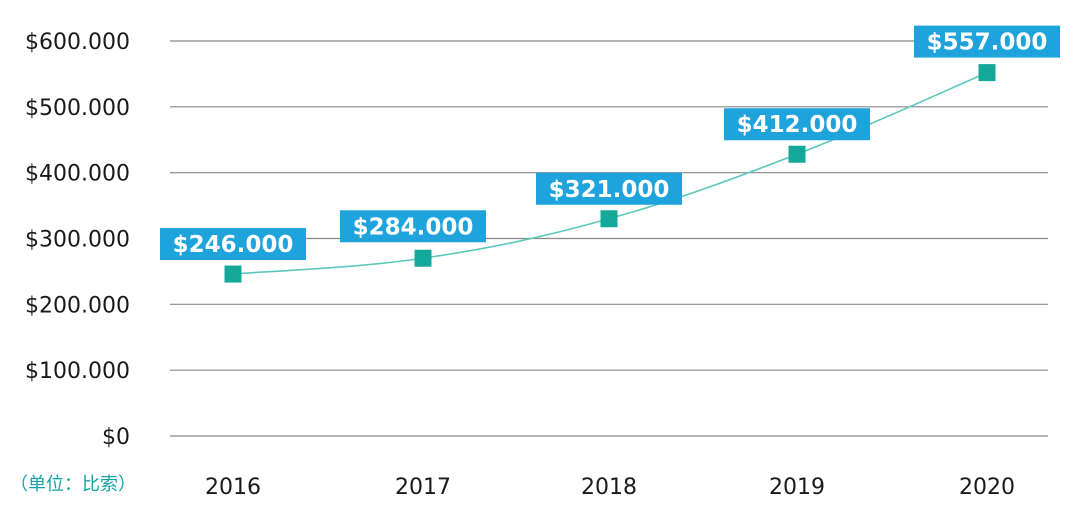 This screenshot has width=1080, height=521. I want to click on x-tick-label: 2020, so click(987, 487).